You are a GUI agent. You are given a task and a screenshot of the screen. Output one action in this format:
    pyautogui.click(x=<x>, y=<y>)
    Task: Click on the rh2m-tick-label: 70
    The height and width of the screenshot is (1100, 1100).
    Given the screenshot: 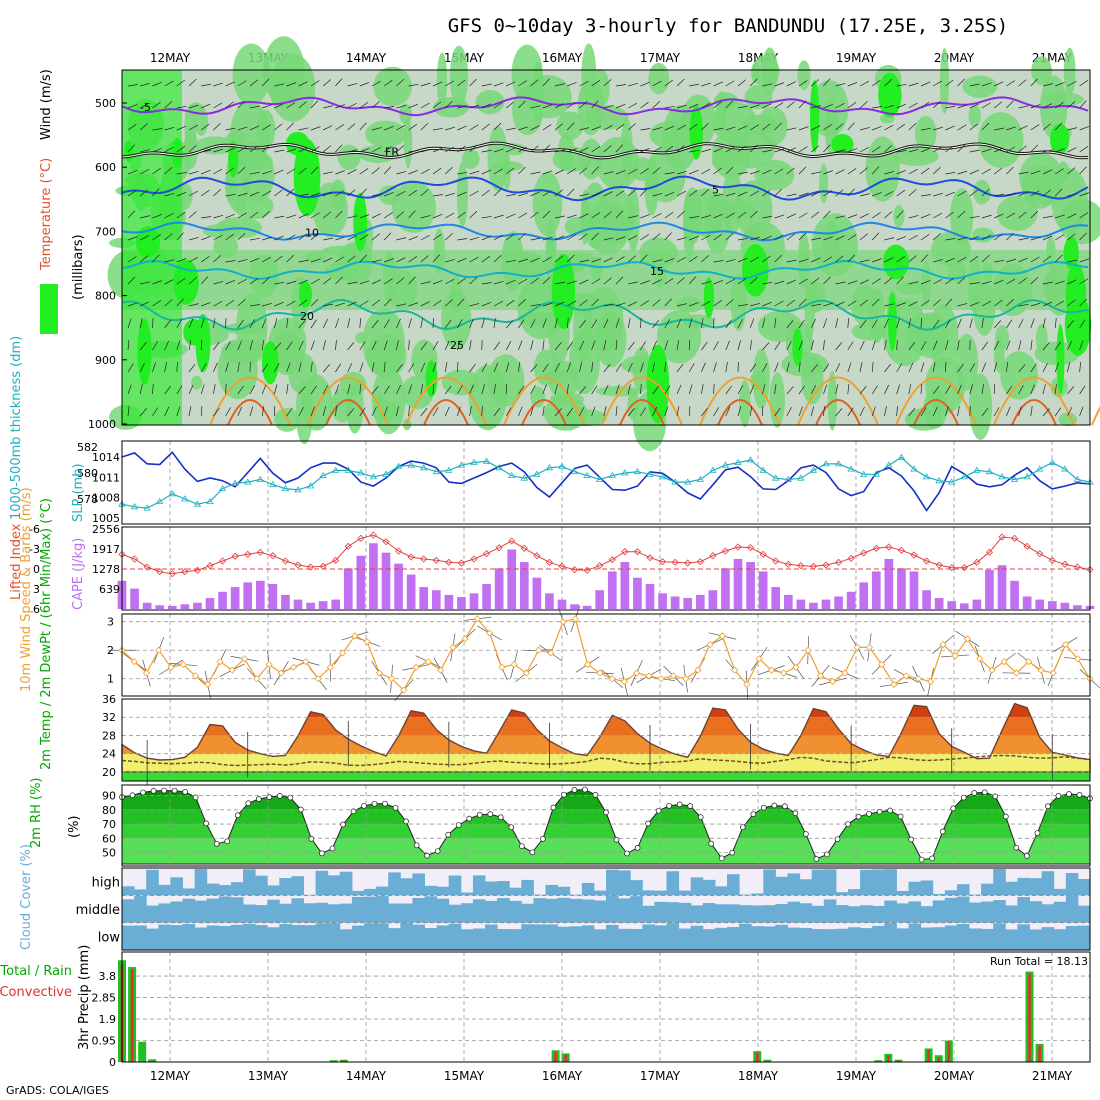 What is the action you would take?
    pyautogui.click(x=109, y=824)
    